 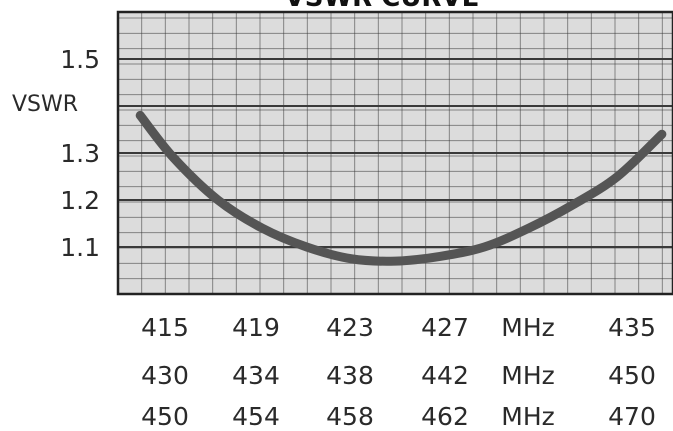 I want to click on x-tick-label: 458, so click(x=350, y=416).